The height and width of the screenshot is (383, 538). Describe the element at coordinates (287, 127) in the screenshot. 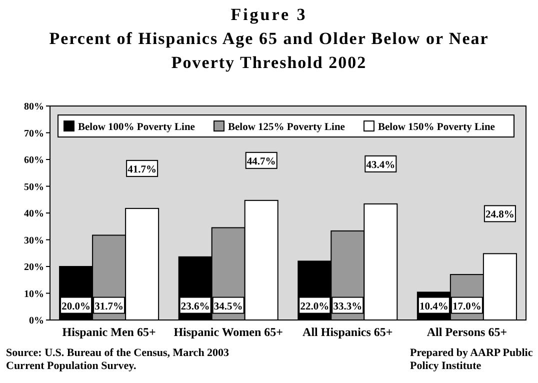

I see `legend-label: Below 125% Poverty Line` at that location.